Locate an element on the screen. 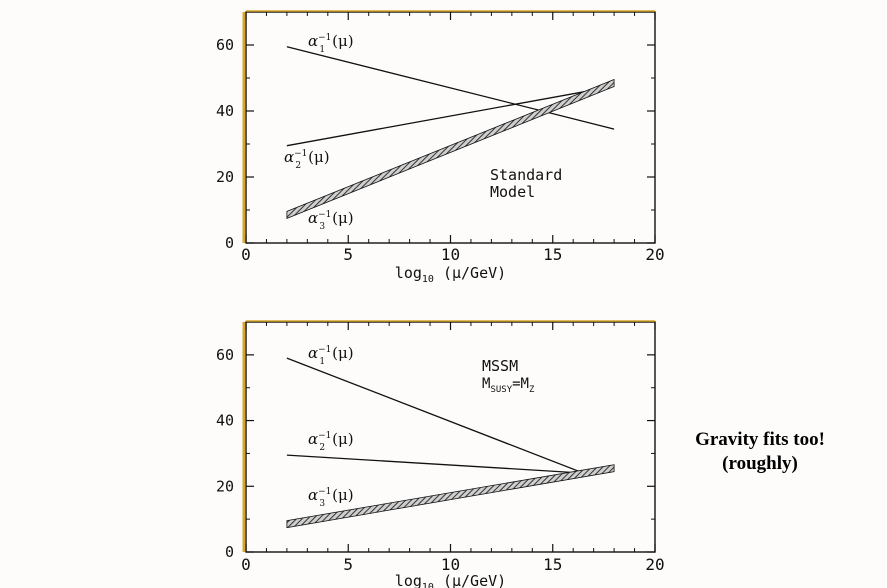 Image resolution: width=887 pixels, height=588 pixels. side-note: Gravity fits too! (roughly) is located at coordinates (760, 452).